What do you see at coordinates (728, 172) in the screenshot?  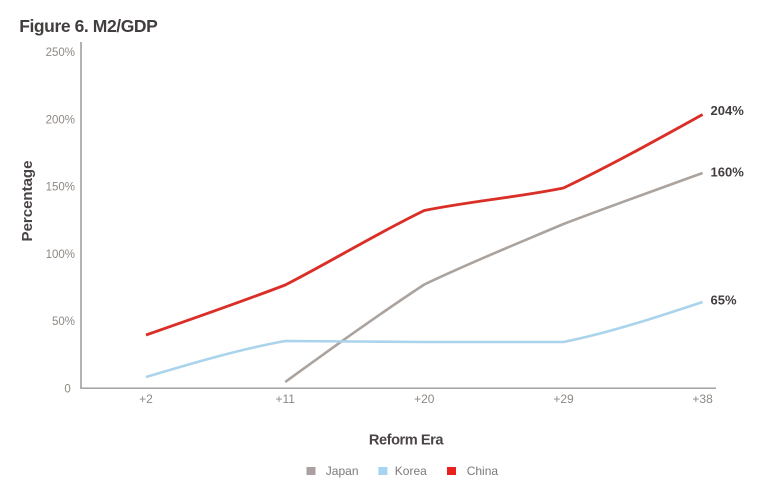 I see `svg-text: 160%` at bounding box center [728, 172].